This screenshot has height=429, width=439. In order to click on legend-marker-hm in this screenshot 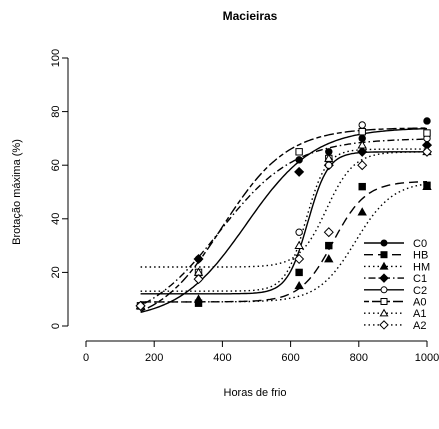, I will do `click(384, 265)`.